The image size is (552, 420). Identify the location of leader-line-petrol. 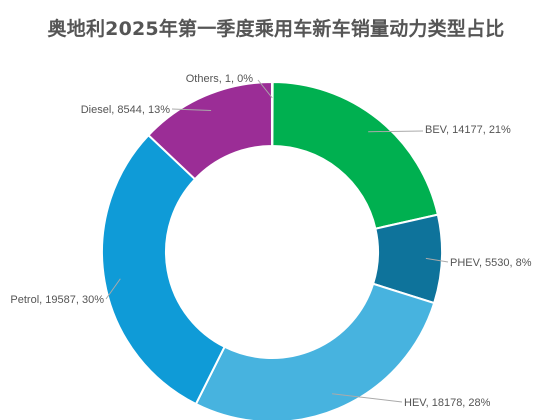
(113, 289).